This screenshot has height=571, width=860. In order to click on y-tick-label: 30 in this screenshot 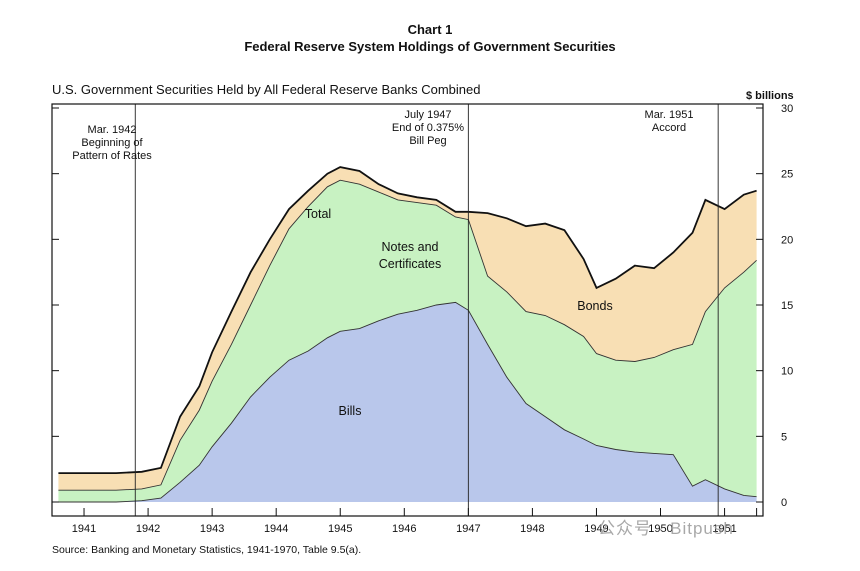, I will do `click(787, 109)`.